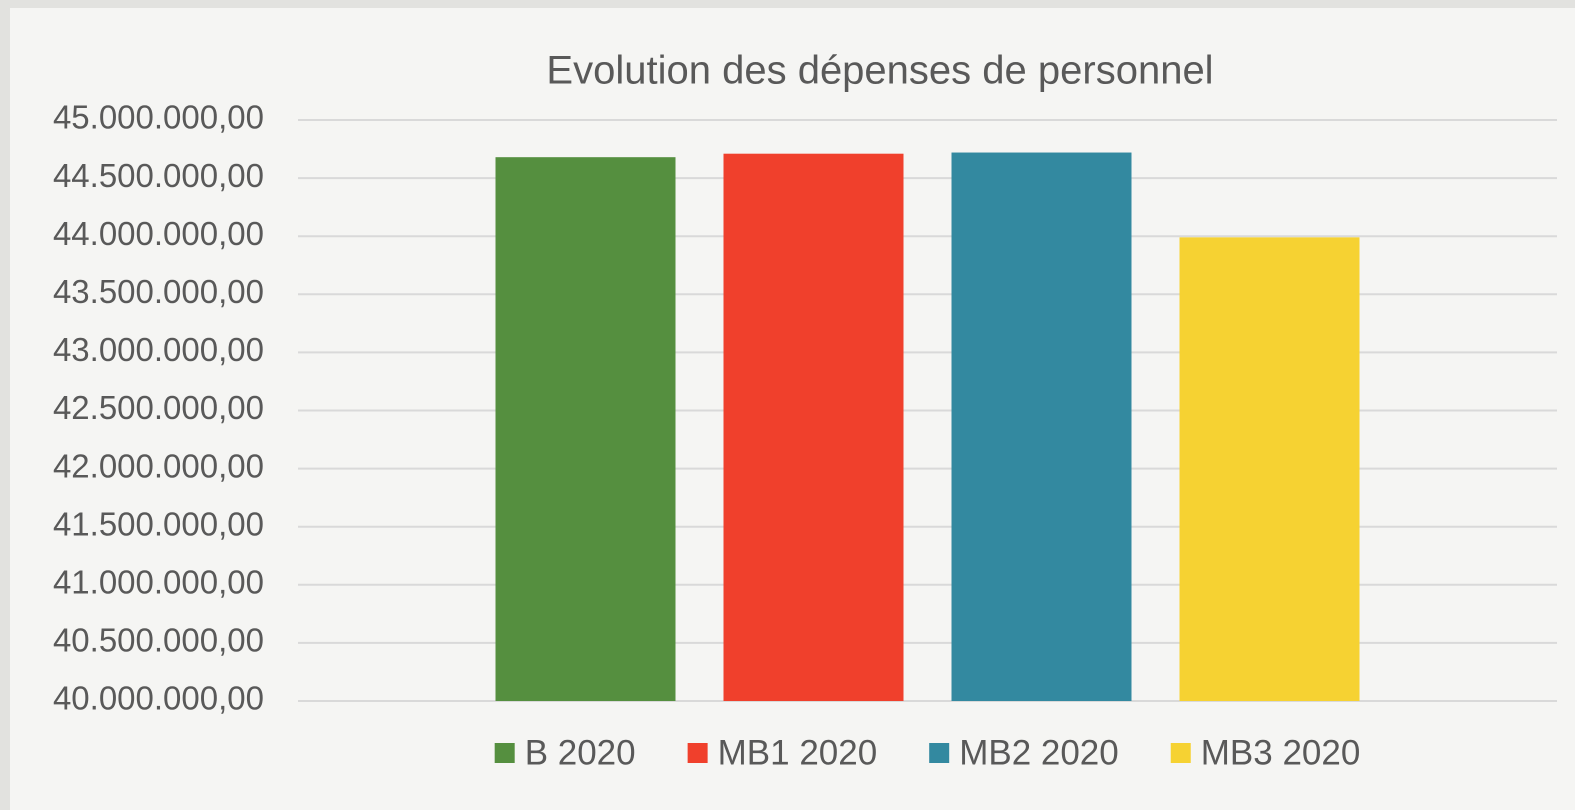  I want to click on y-tick-label: 40.500.000,00, so click(158, 640).